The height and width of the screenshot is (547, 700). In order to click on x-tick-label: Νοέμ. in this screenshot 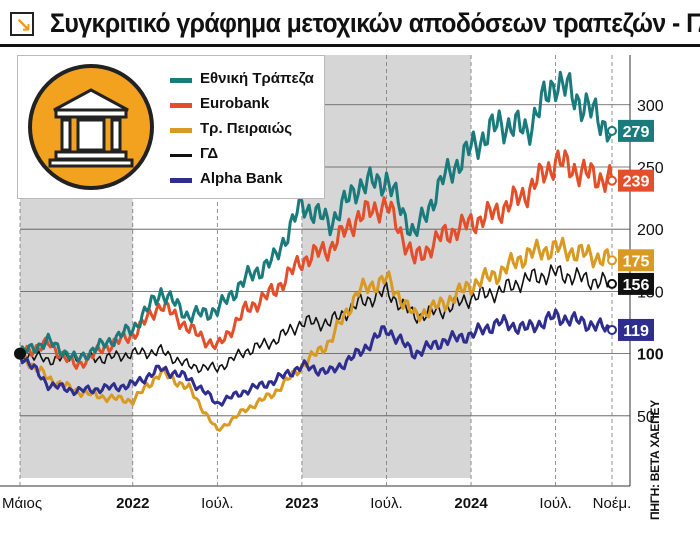, I will do `click(612, 503)`.